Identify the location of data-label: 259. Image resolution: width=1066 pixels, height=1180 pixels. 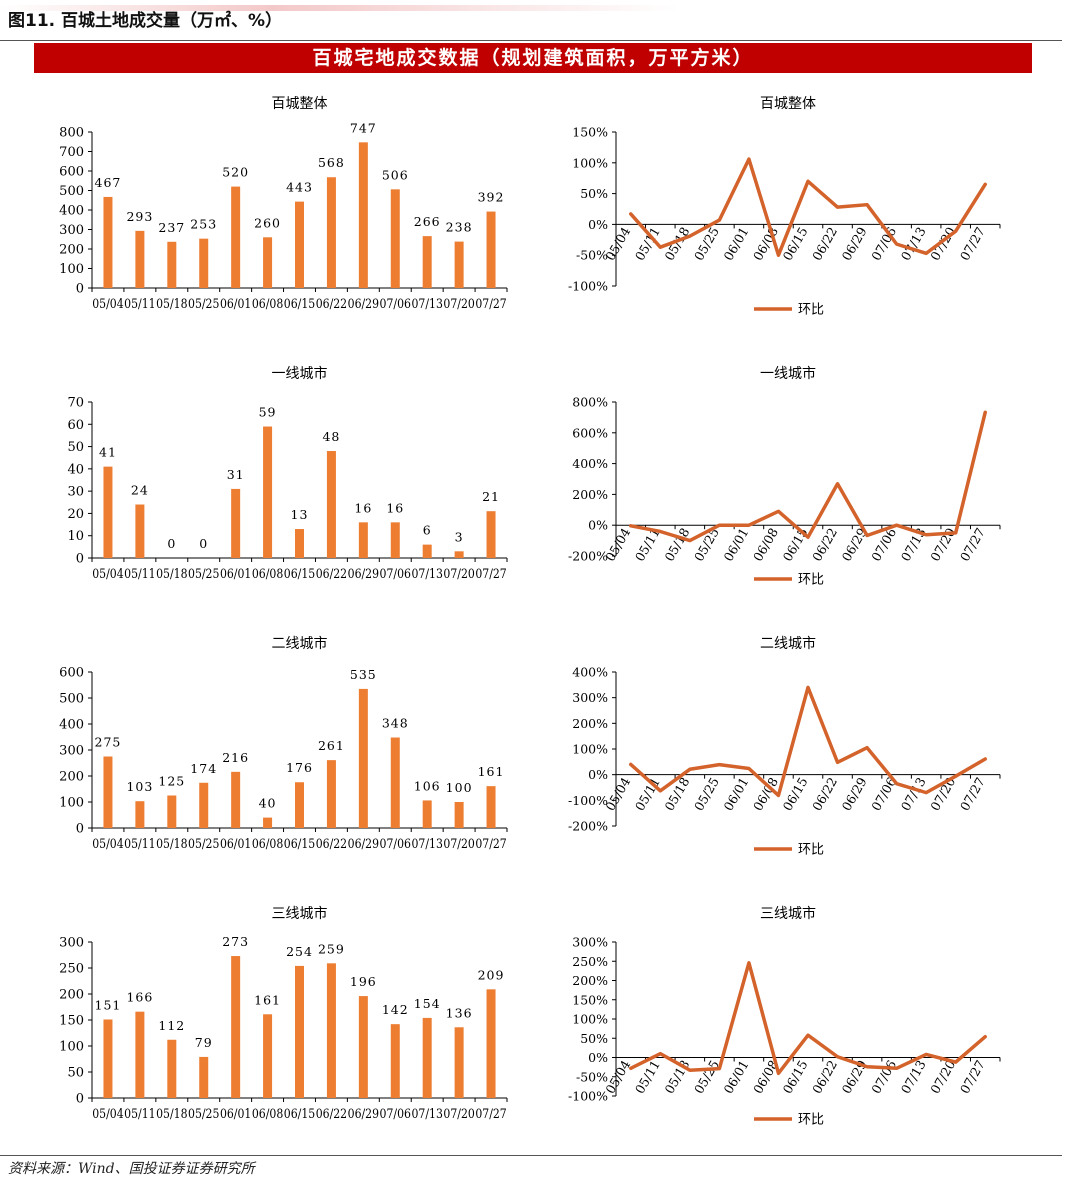
(331, 948).